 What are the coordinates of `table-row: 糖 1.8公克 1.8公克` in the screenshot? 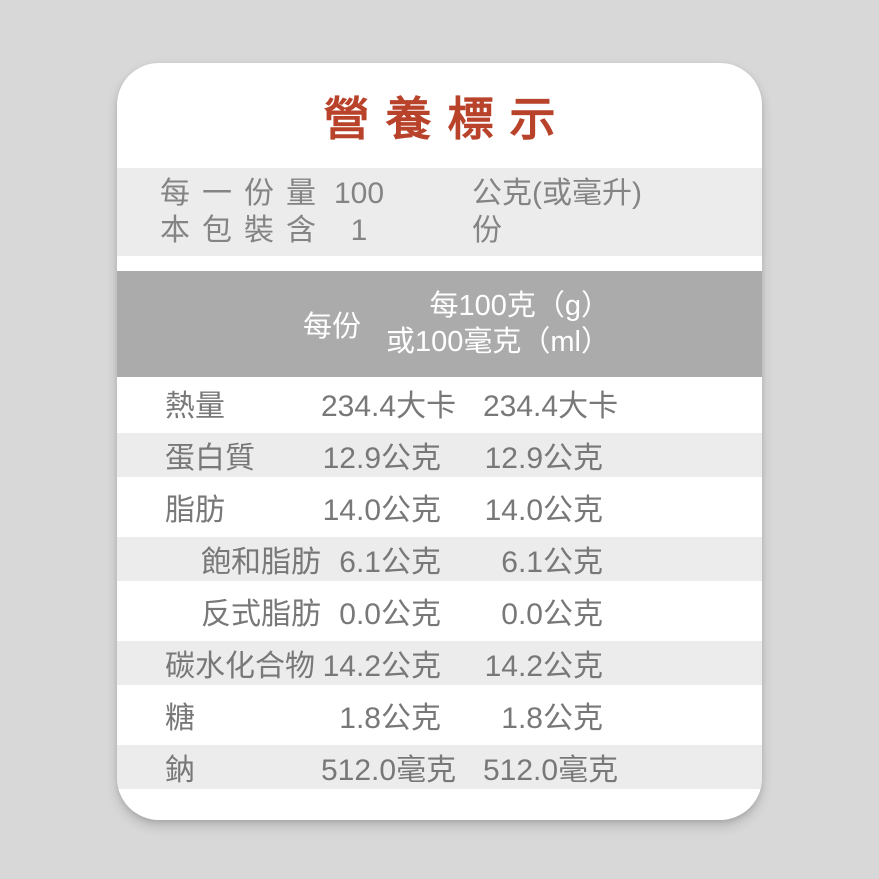 It's located at (439, 715).